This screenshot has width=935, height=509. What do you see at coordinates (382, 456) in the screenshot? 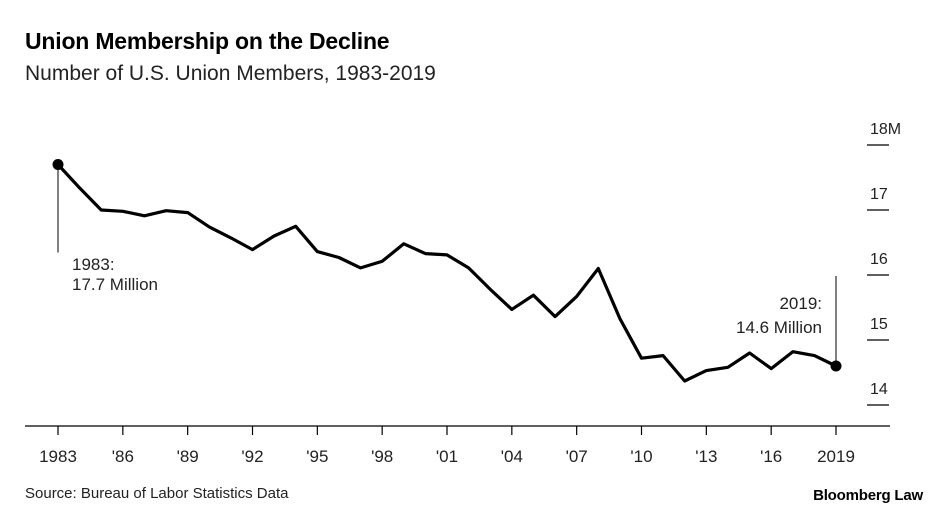
I see `x-tick-label: '98` at bounding box center [382, 456].